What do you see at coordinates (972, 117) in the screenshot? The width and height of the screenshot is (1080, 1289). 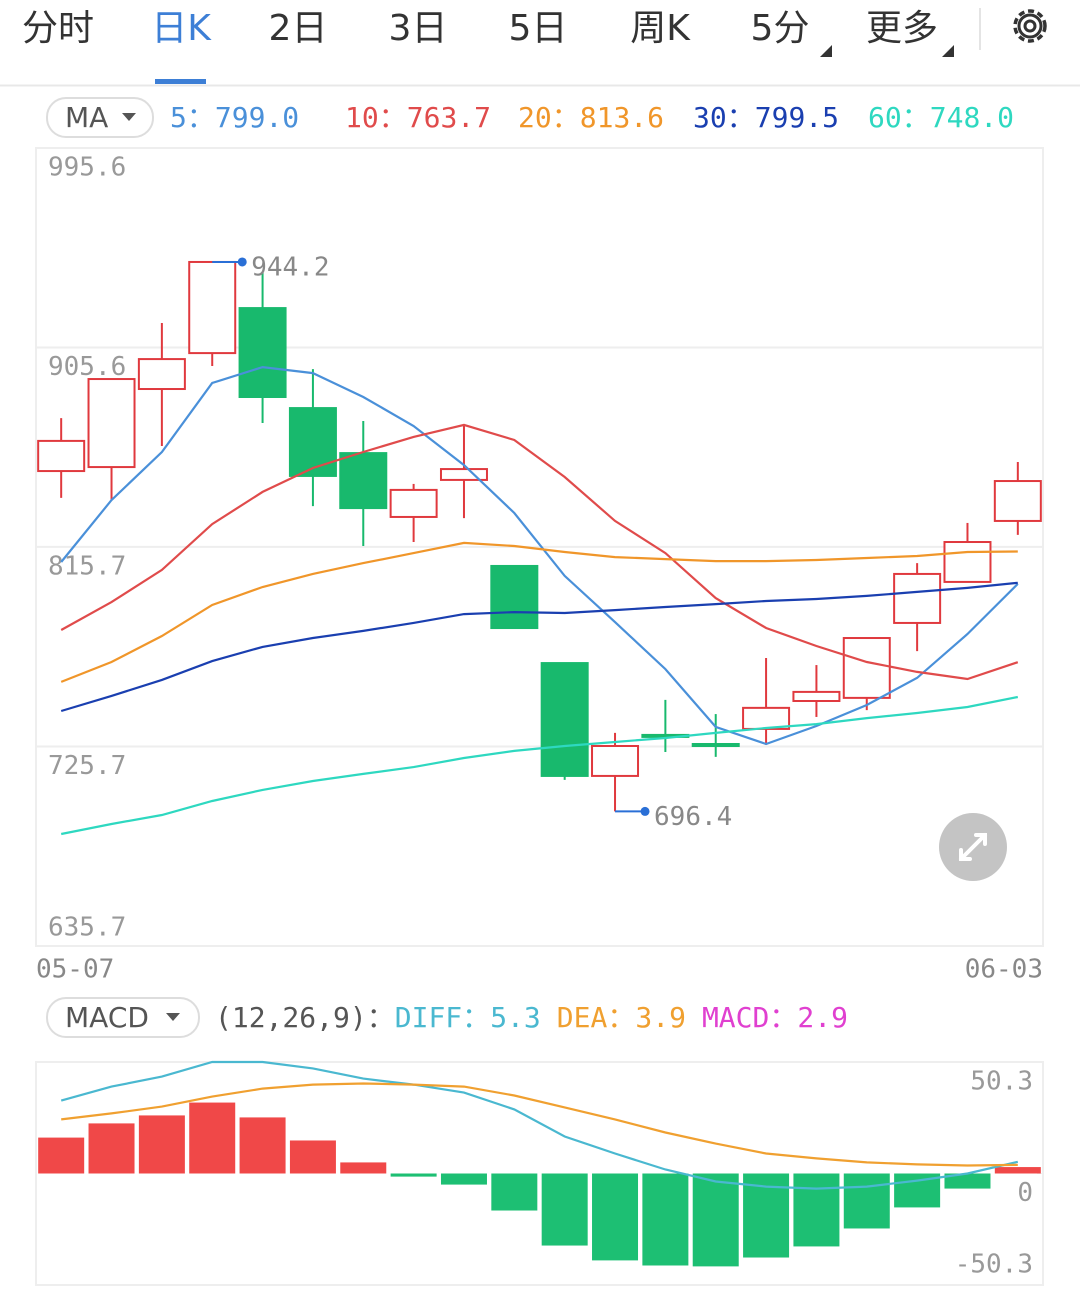 I see `legend-value: 748.0` at bounding box center [972, 117].